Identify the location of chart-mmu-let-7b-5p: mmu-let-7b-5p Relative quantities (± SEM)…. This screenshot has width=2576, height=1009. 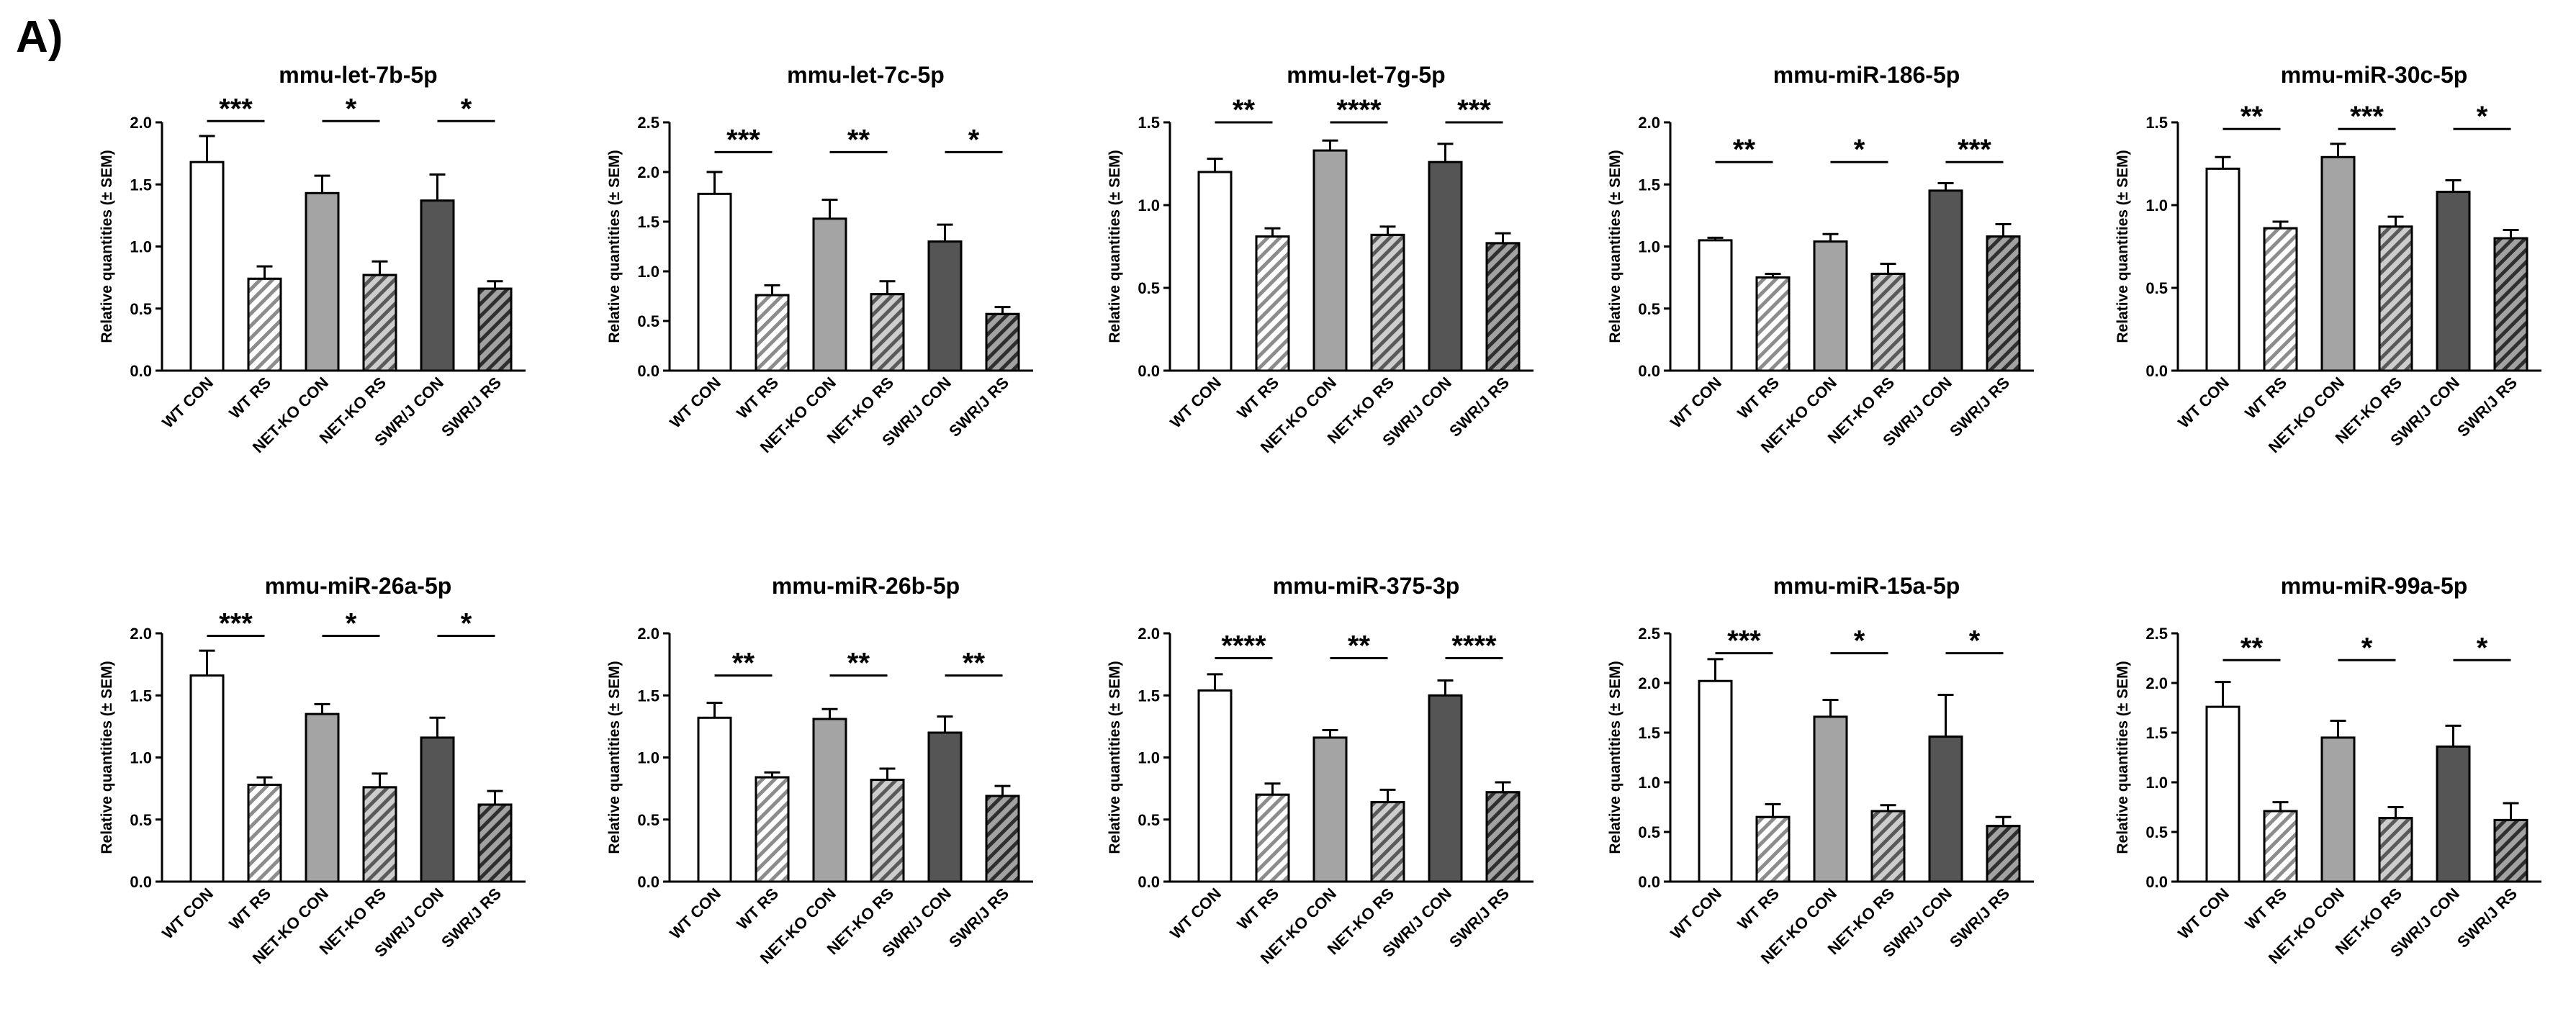
(312, 259).